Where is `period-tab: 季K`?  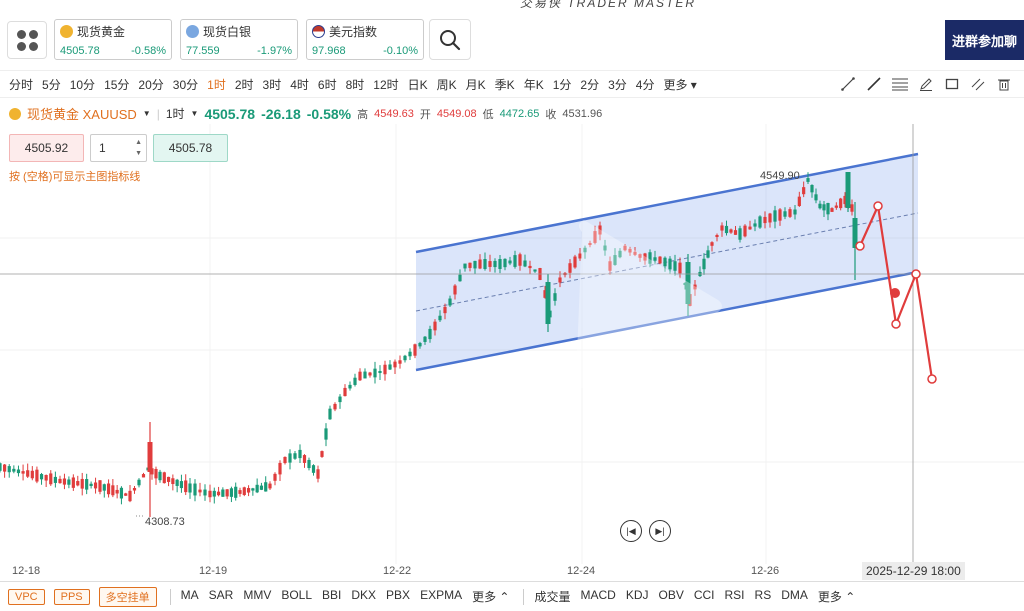
period-tab: 季K is located at coordinates (504, 84).